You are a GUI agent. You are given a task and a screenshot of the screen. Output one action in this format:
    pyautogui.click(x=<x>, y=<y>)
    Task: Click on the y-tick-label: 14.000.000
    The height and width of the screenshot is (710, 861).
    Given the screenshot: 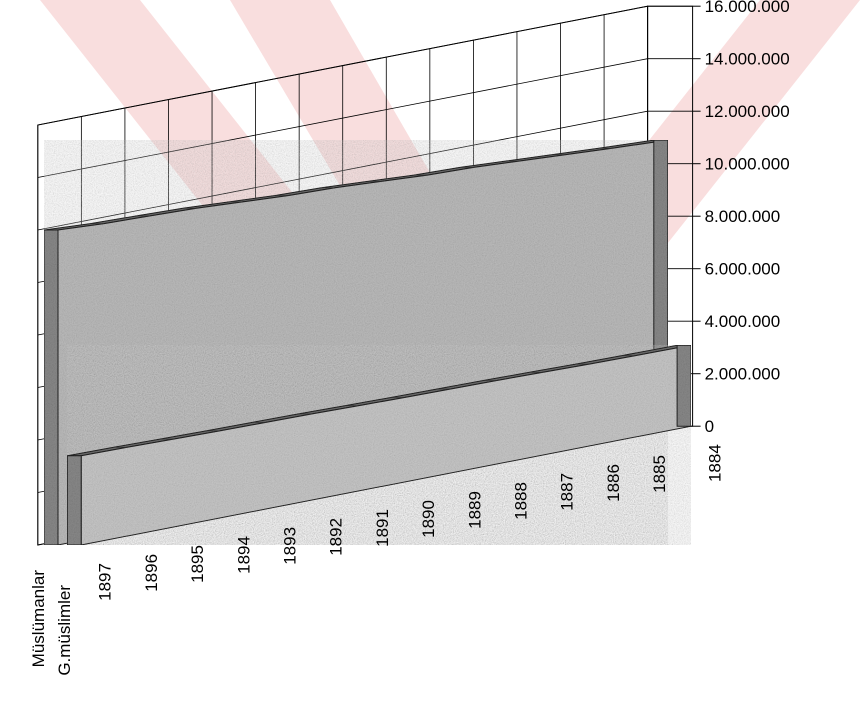 What is the action you would take?
    pyautogui.click(x=747, y=59)
    